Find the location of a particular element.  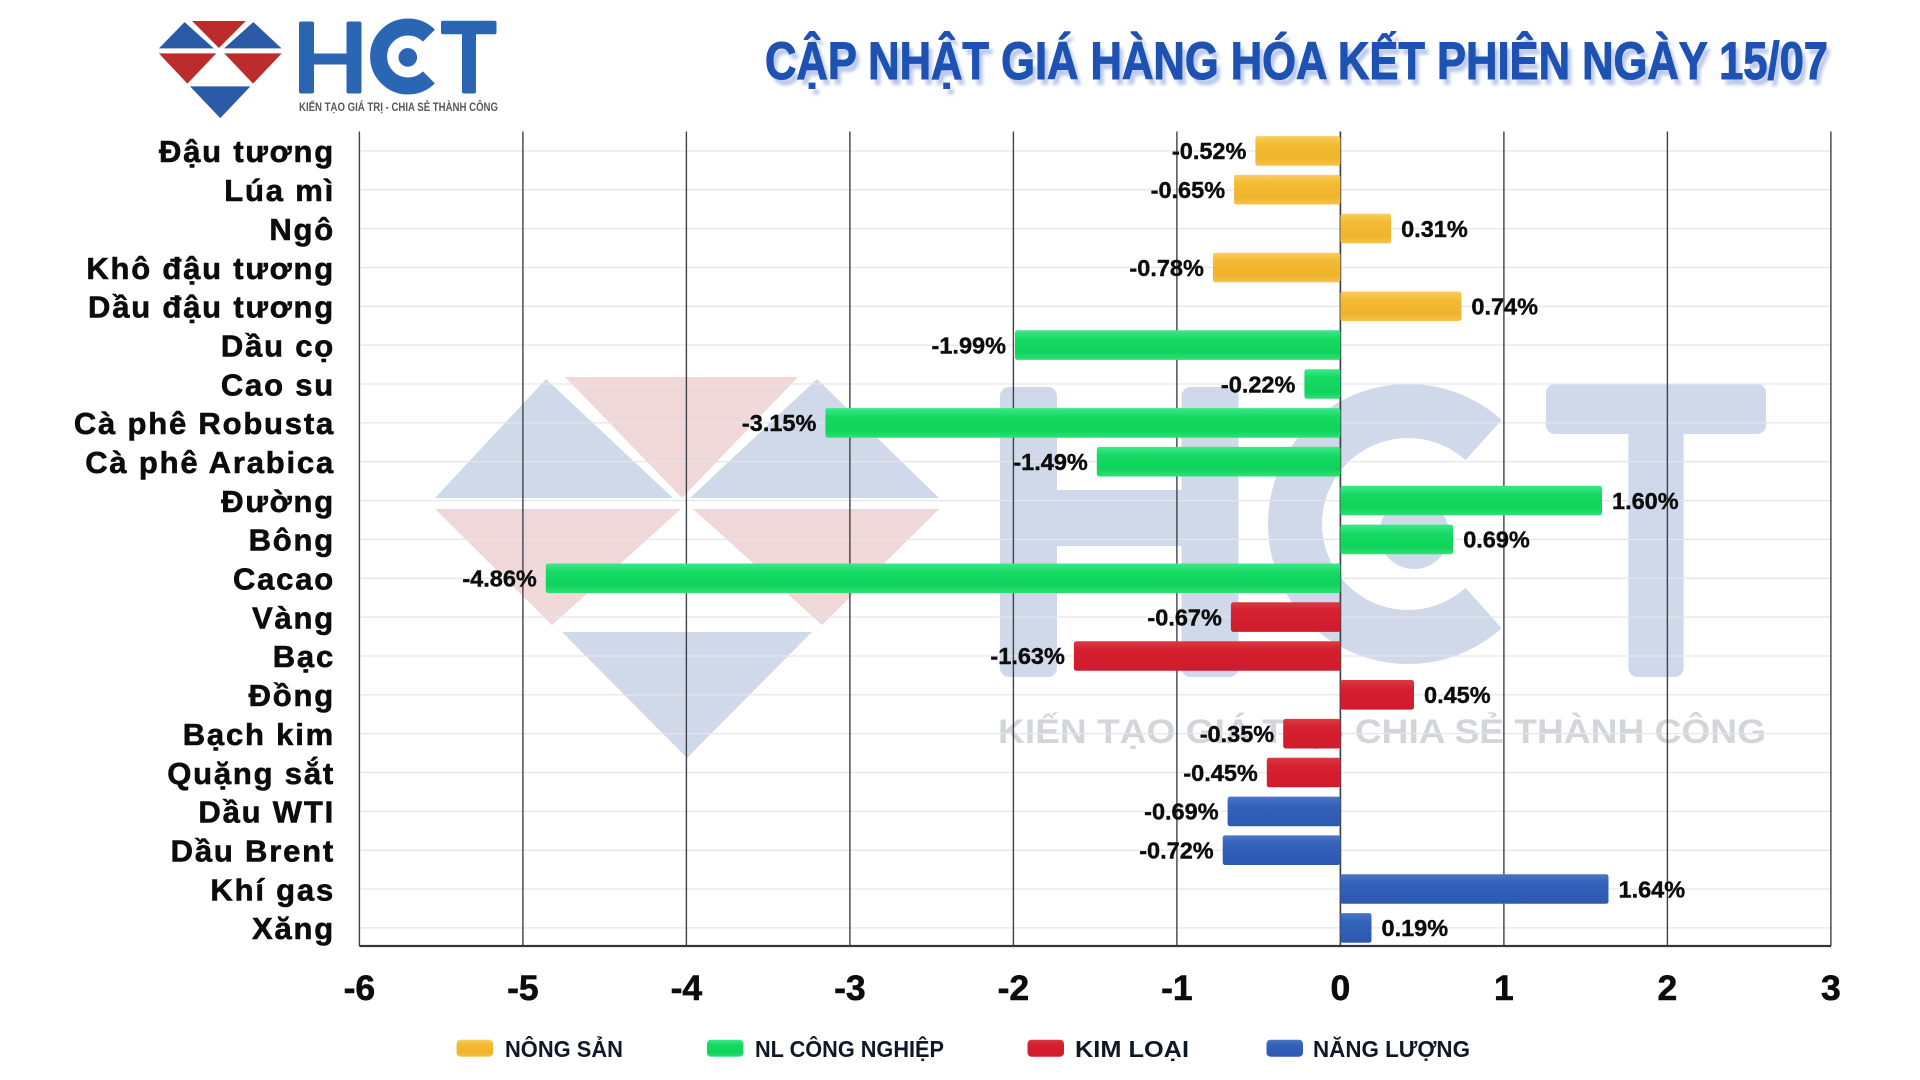

svg-text: -1 is located at coordinates (1177, 988).